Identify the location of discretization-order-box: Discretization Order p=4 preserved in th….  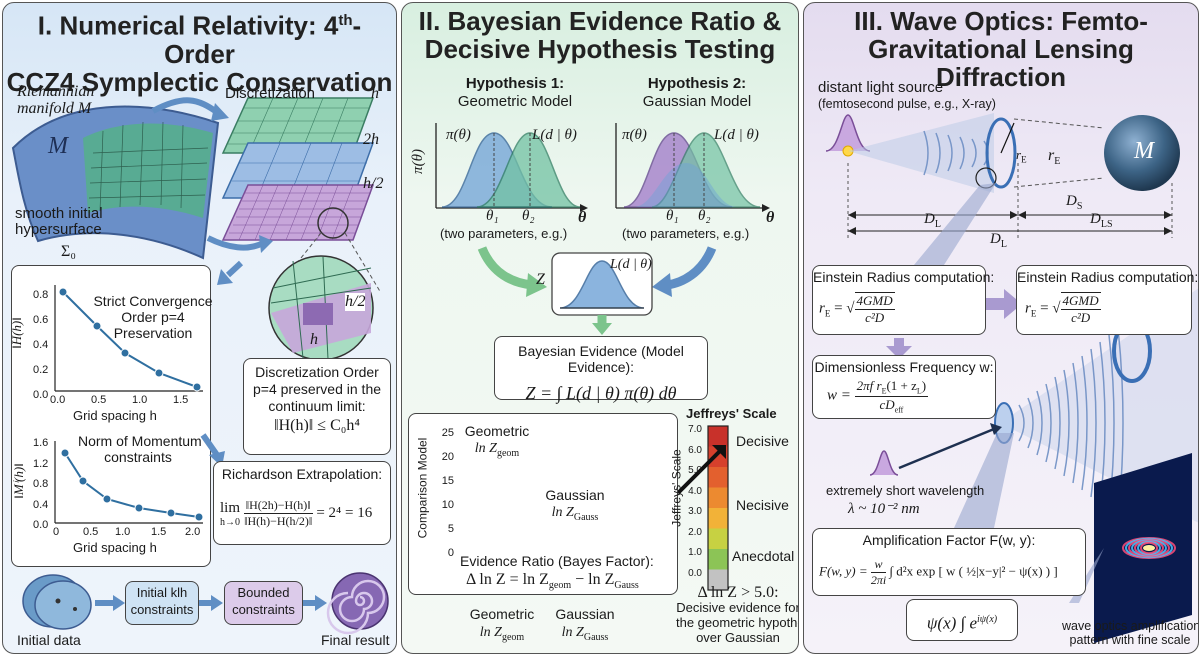
(317, 406).